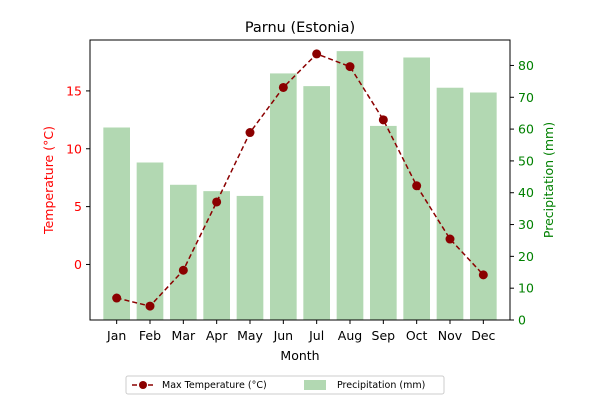  I want to click on temperature-point-jul, so click(317, 54).